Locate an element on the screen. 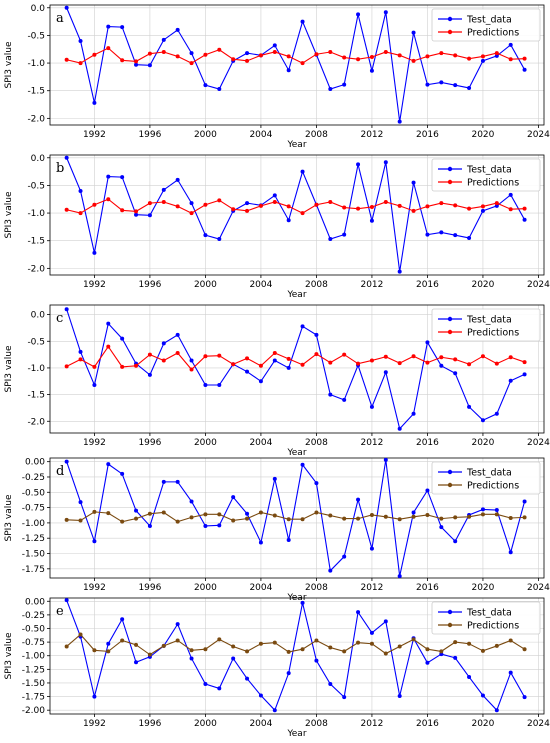 This screenshot has height=743, width=550. x-tick-label: 2000 is located at coordinates (205, 588).